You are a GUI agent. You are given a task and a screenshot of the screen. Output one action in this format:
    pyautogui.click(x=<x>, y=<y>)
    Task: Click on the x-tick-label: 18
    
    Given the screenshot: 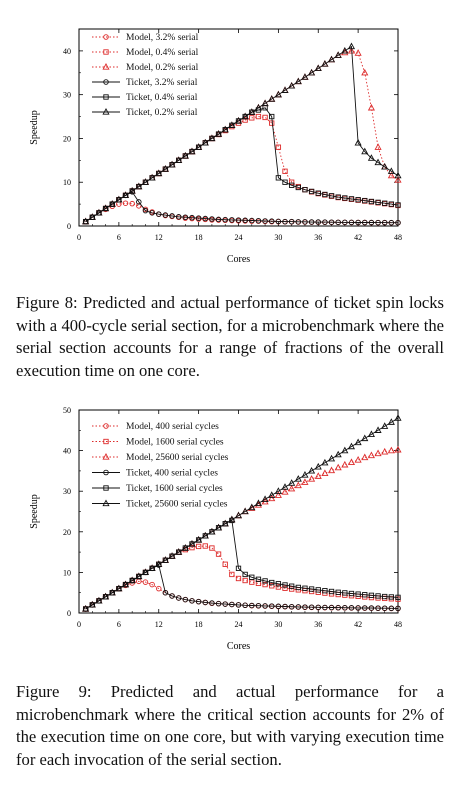 What is the action you would take?
    pyautogui.click(x=199, y=624)
    